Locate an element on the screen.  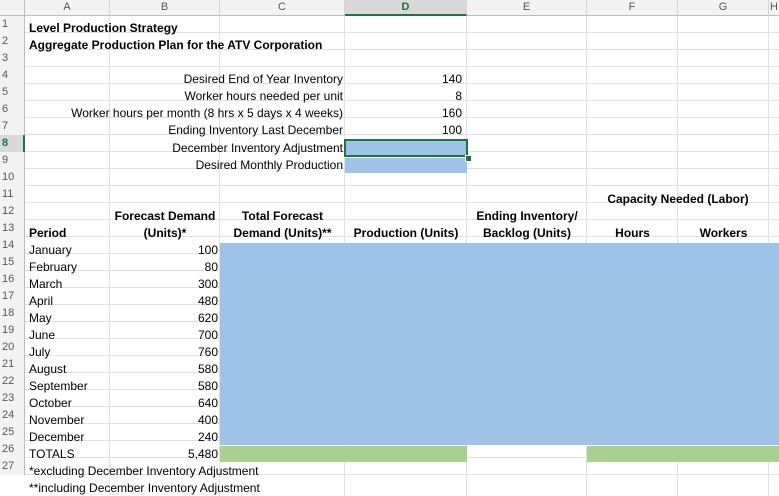
header-total-line2: Demand (Units)** is located at coordinates (282, 233).